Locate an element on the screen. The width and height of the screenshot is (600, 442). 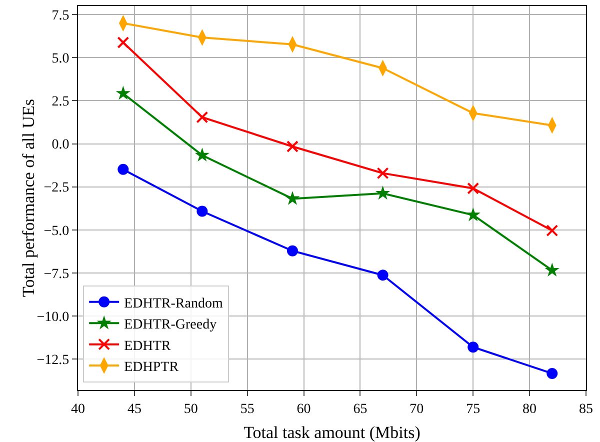
legend-label: EDHTR-Random is located at coordinates (173, 304).